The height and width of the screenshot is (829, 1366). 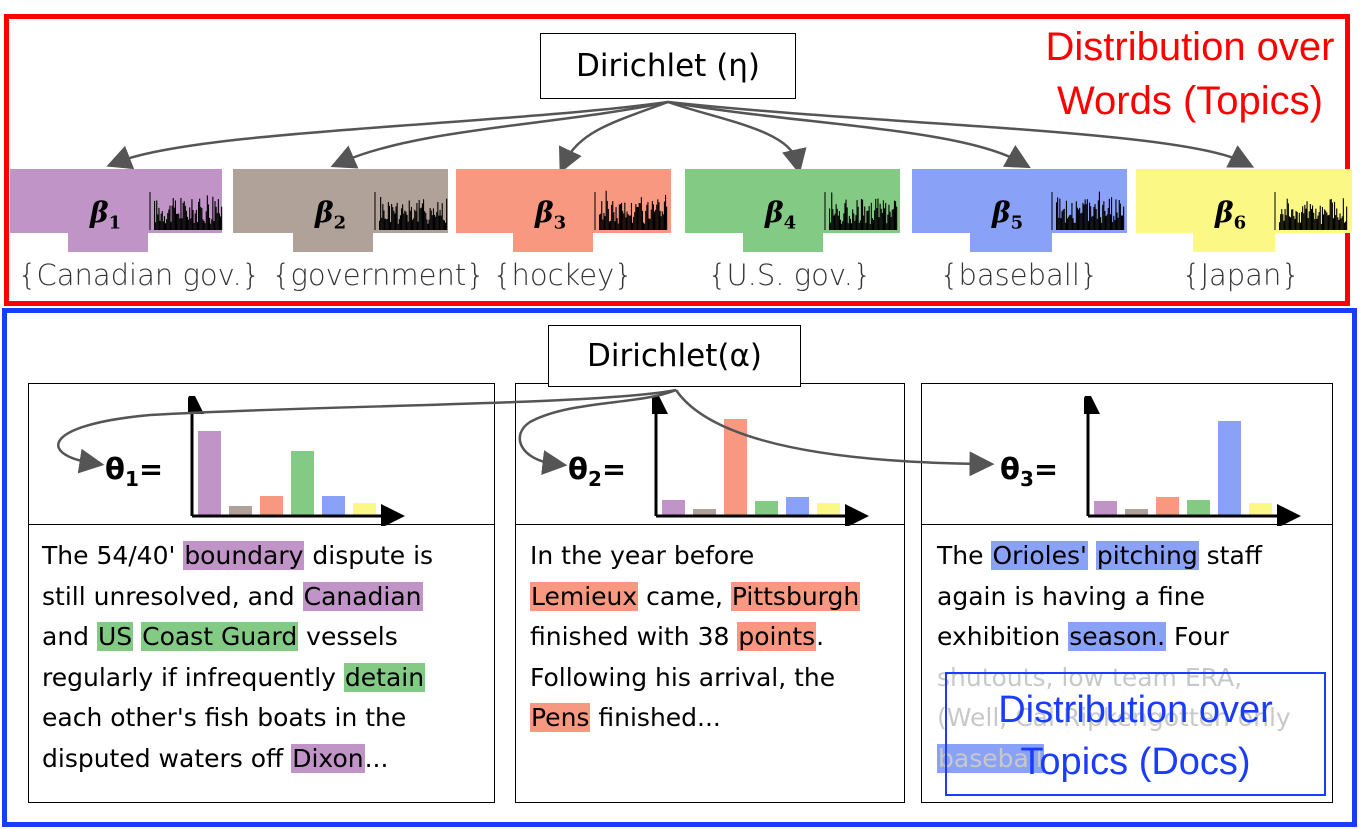 I want to click on highlighted-word: Dixon, so click(x=328, y=758).